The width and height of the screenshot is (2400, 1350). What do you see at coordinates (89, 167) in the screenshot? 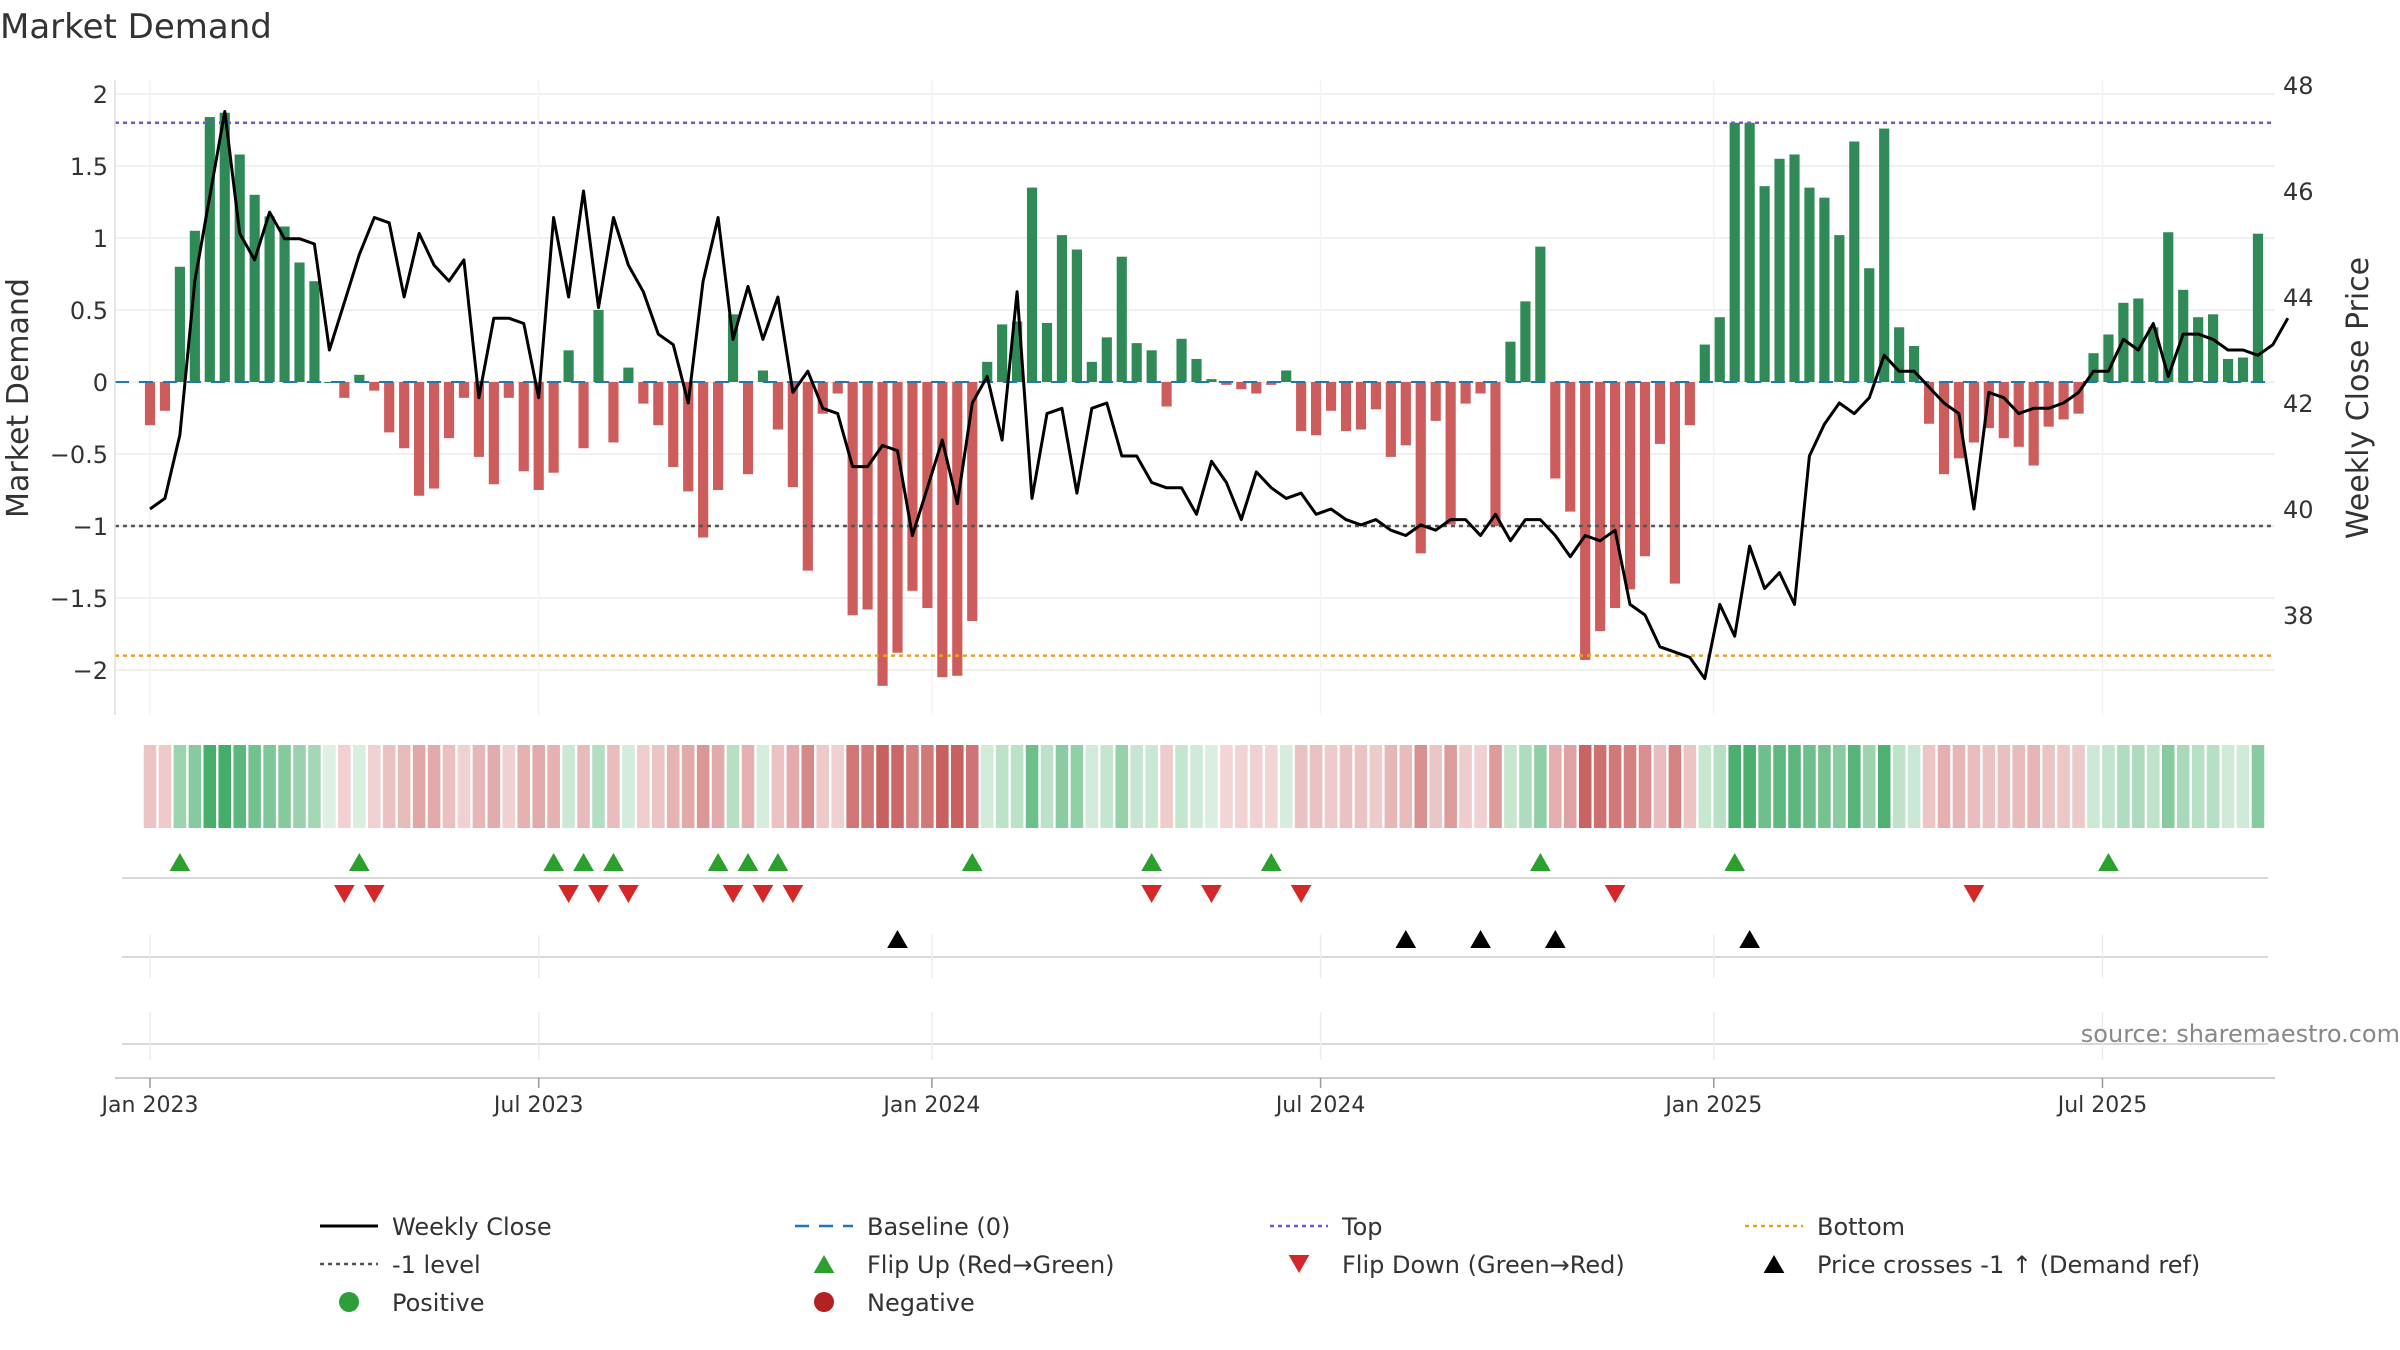
I see `y-tick-label: 1.5` at bounding box center [89, 167].